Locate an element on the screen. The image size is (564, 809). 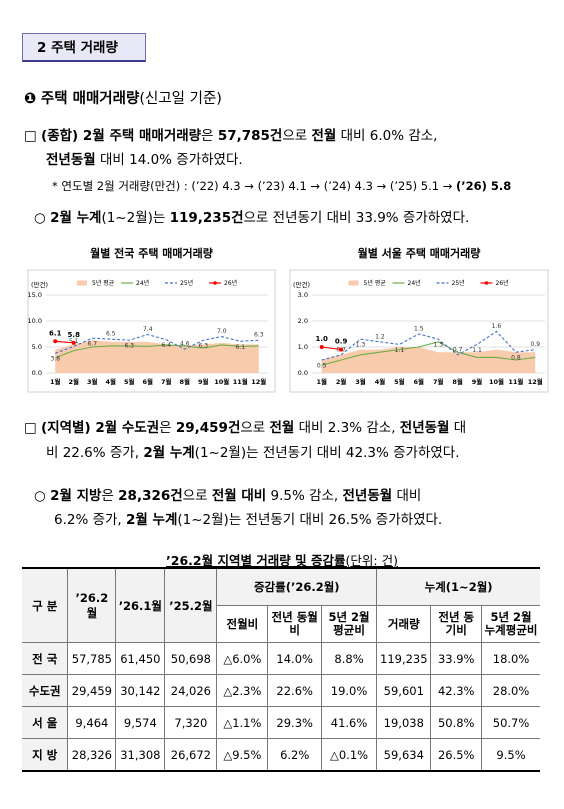
chart-frame is located at coordinates (419, 331).